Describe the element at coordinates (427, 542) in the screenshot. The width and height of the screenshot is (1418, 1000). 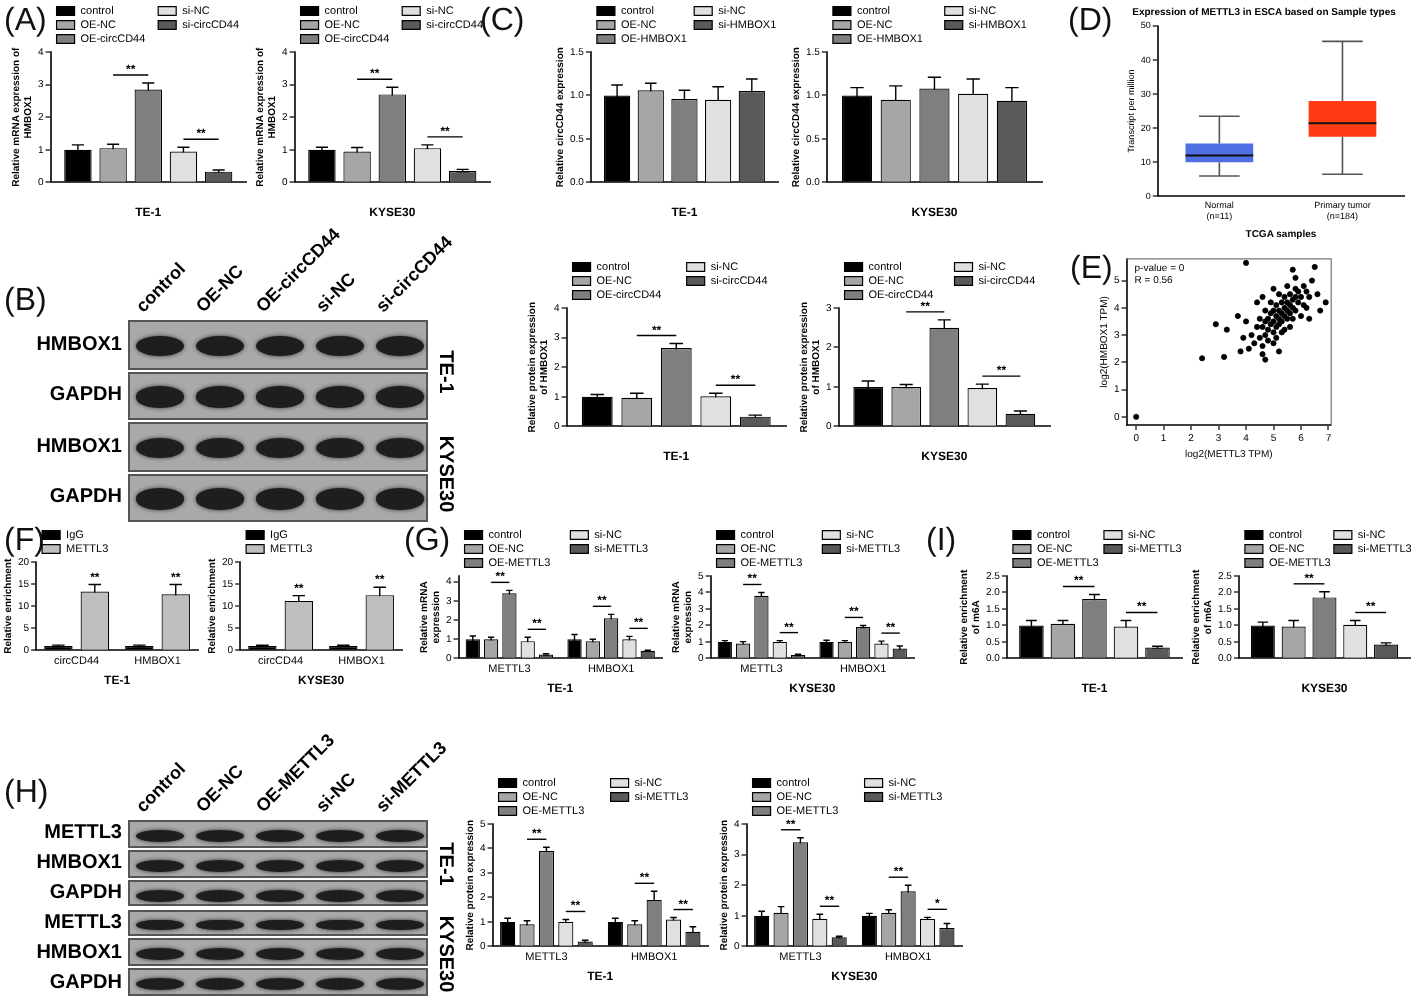
I see `text: (G)` at that location.